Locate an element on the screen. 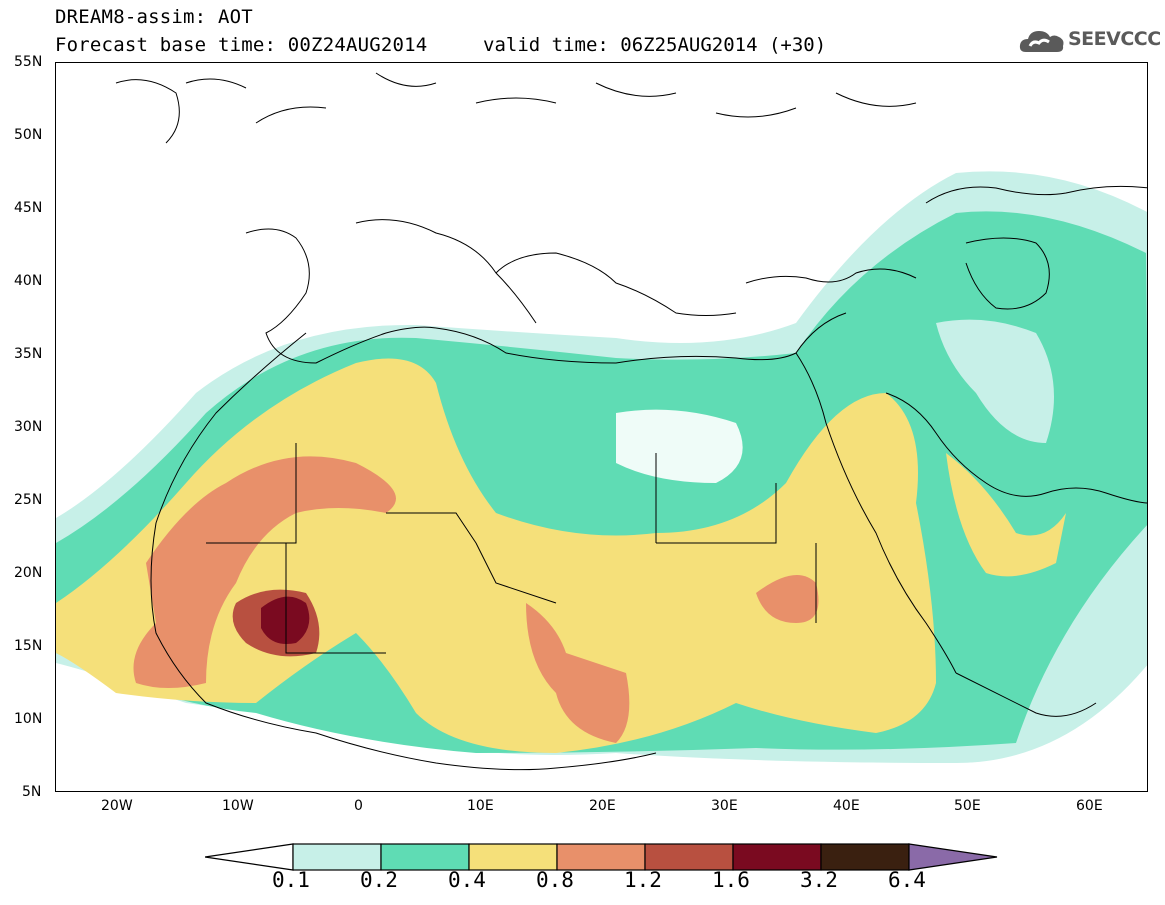 This screenshot has height=905, width=1165. colorbar-label-0.1: 0.1 is located at coordinates (291, 880).